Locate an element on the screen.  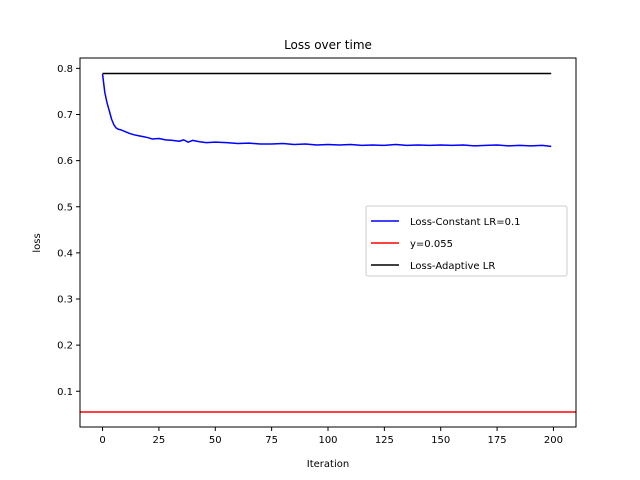
y-tick-label: 0.7 is located at coordinates (65, 115).